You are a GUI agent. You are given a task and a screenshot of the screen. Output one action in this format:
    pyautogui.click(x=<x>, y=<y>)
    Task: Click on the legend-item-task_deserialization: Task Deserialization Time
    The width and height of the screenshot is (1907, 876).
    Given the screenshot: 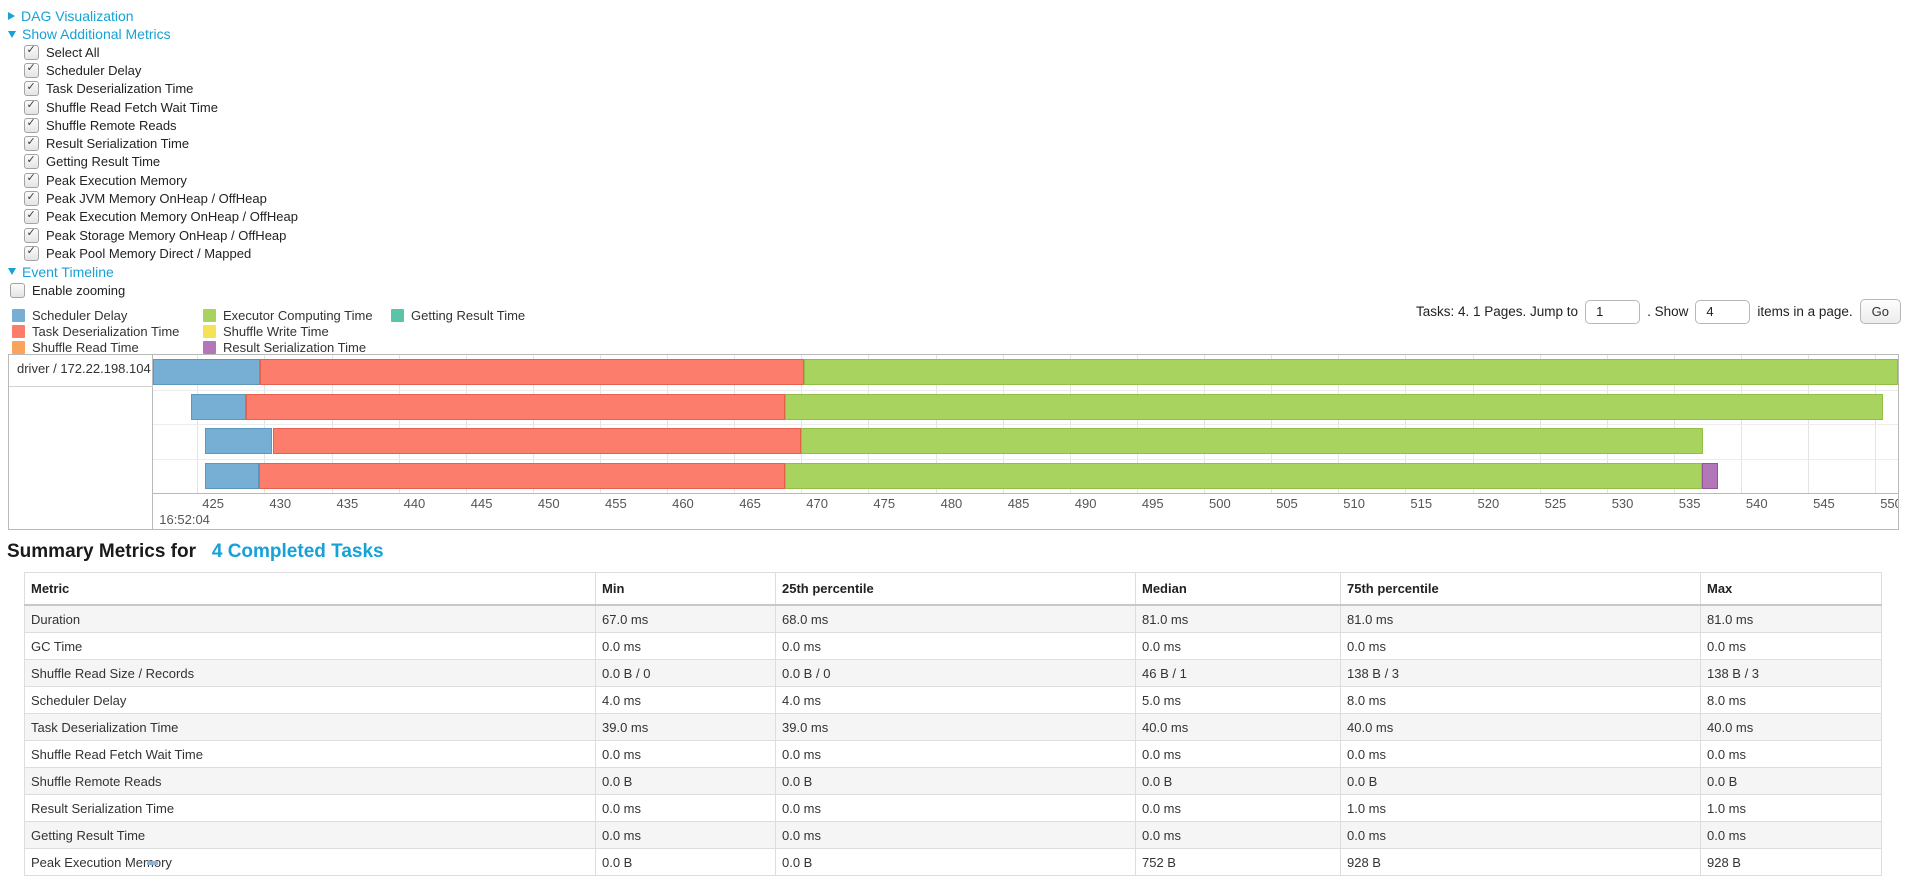 What is the action you would take?
    pyautogui.click(x=95, y=331)
    